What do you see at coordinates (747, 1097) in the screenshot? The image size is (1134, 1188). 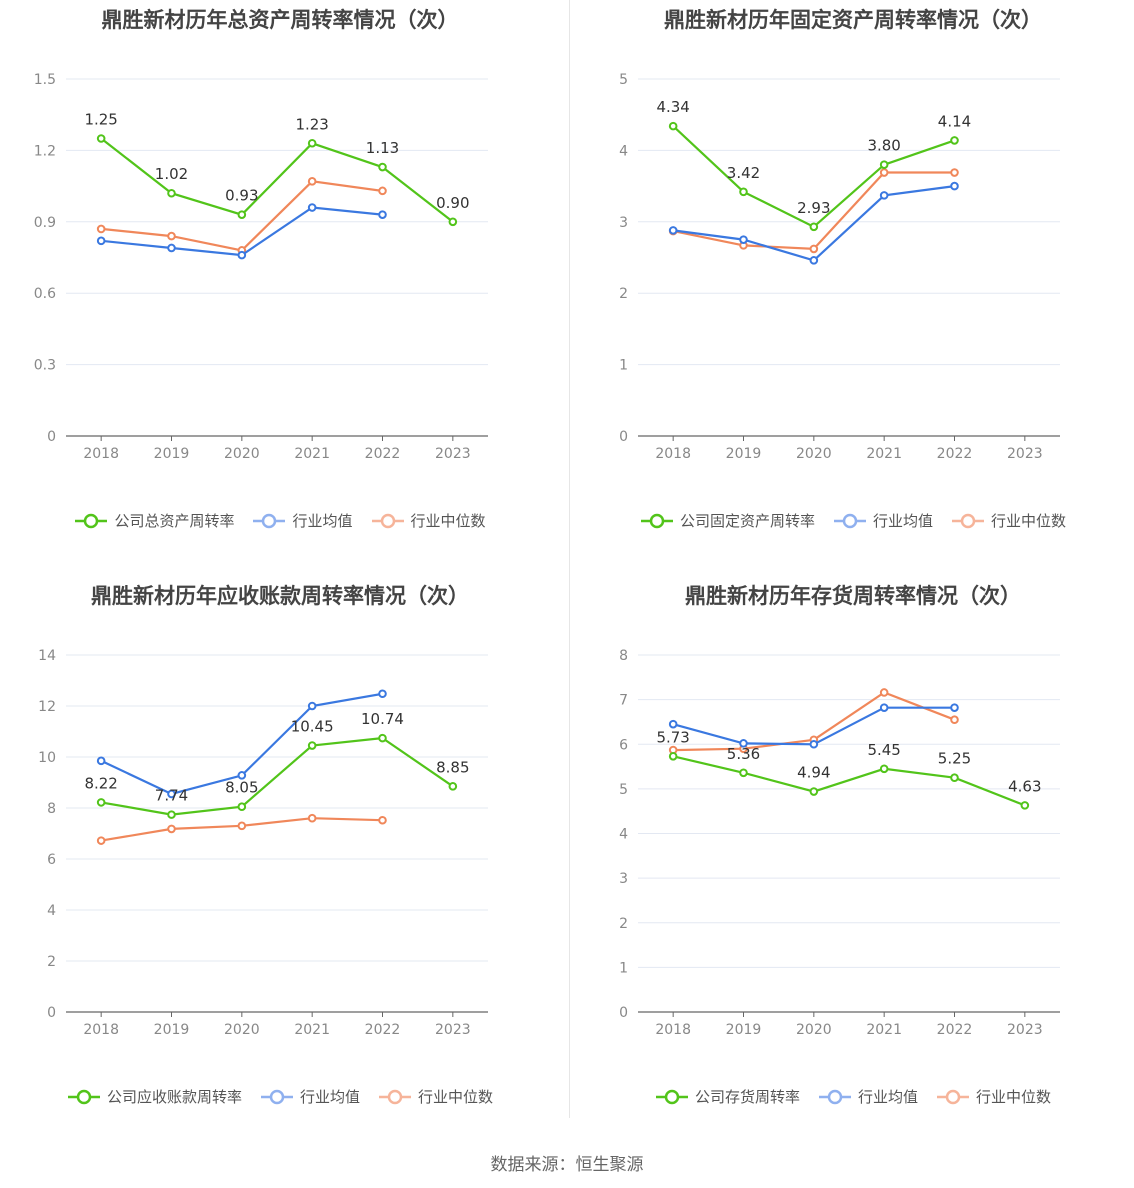 I see `legend-label: 公司存货周转率` at bounding box center [747, 1097].